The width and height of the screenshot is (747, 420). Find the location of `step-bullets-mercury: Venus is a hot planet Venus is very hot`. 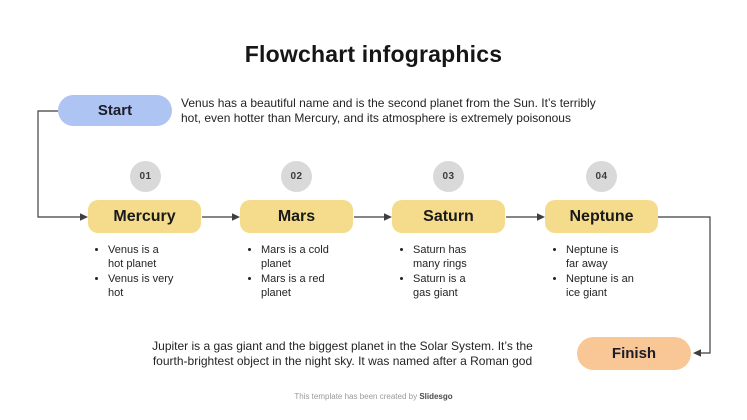

step-bullets-mercury: Venus is a hot planet Venus is very hot is located at coordinates (134, 272).